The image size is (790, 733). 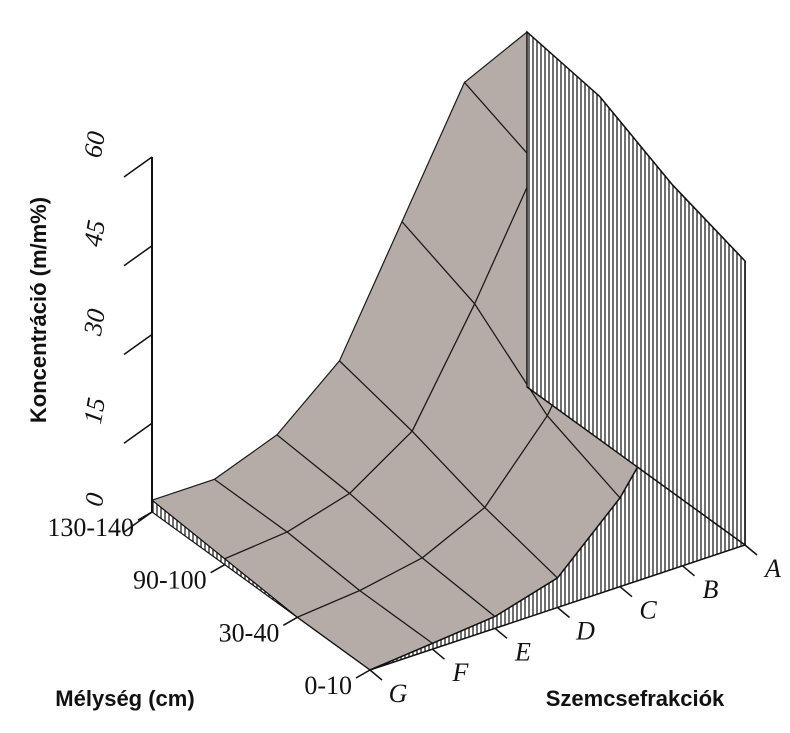 I want to click on left-wall, so click(x=261, y=584).